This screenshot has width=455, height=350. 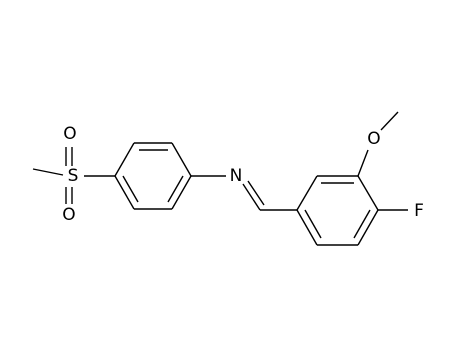 What do you see at coordinates (419, 211) in the screenshot?
I see `atom-label: F` at bounding box center [419, 211].